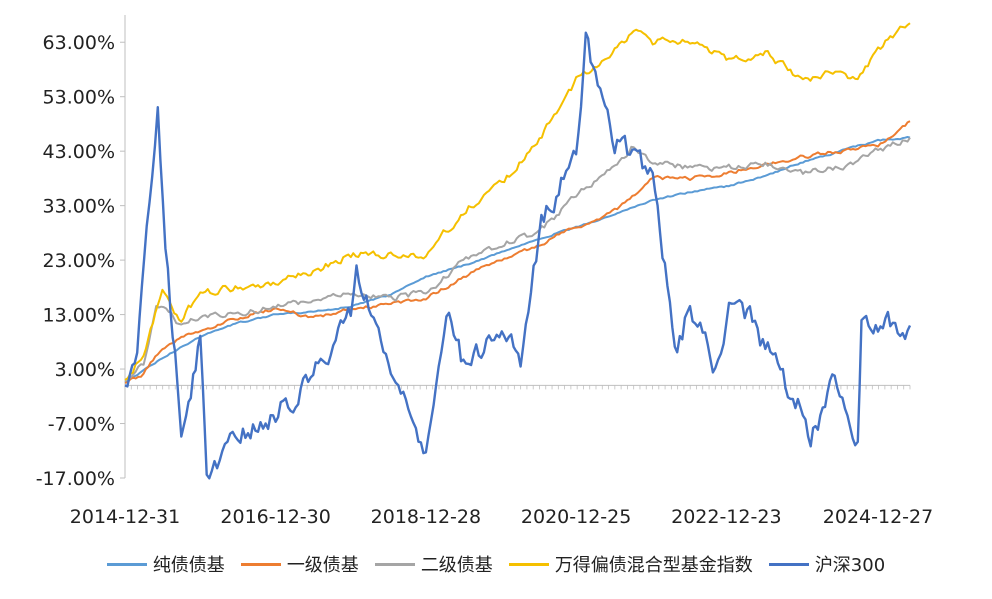  I want to click on legend-label: 一级债基, so click(322, 565).